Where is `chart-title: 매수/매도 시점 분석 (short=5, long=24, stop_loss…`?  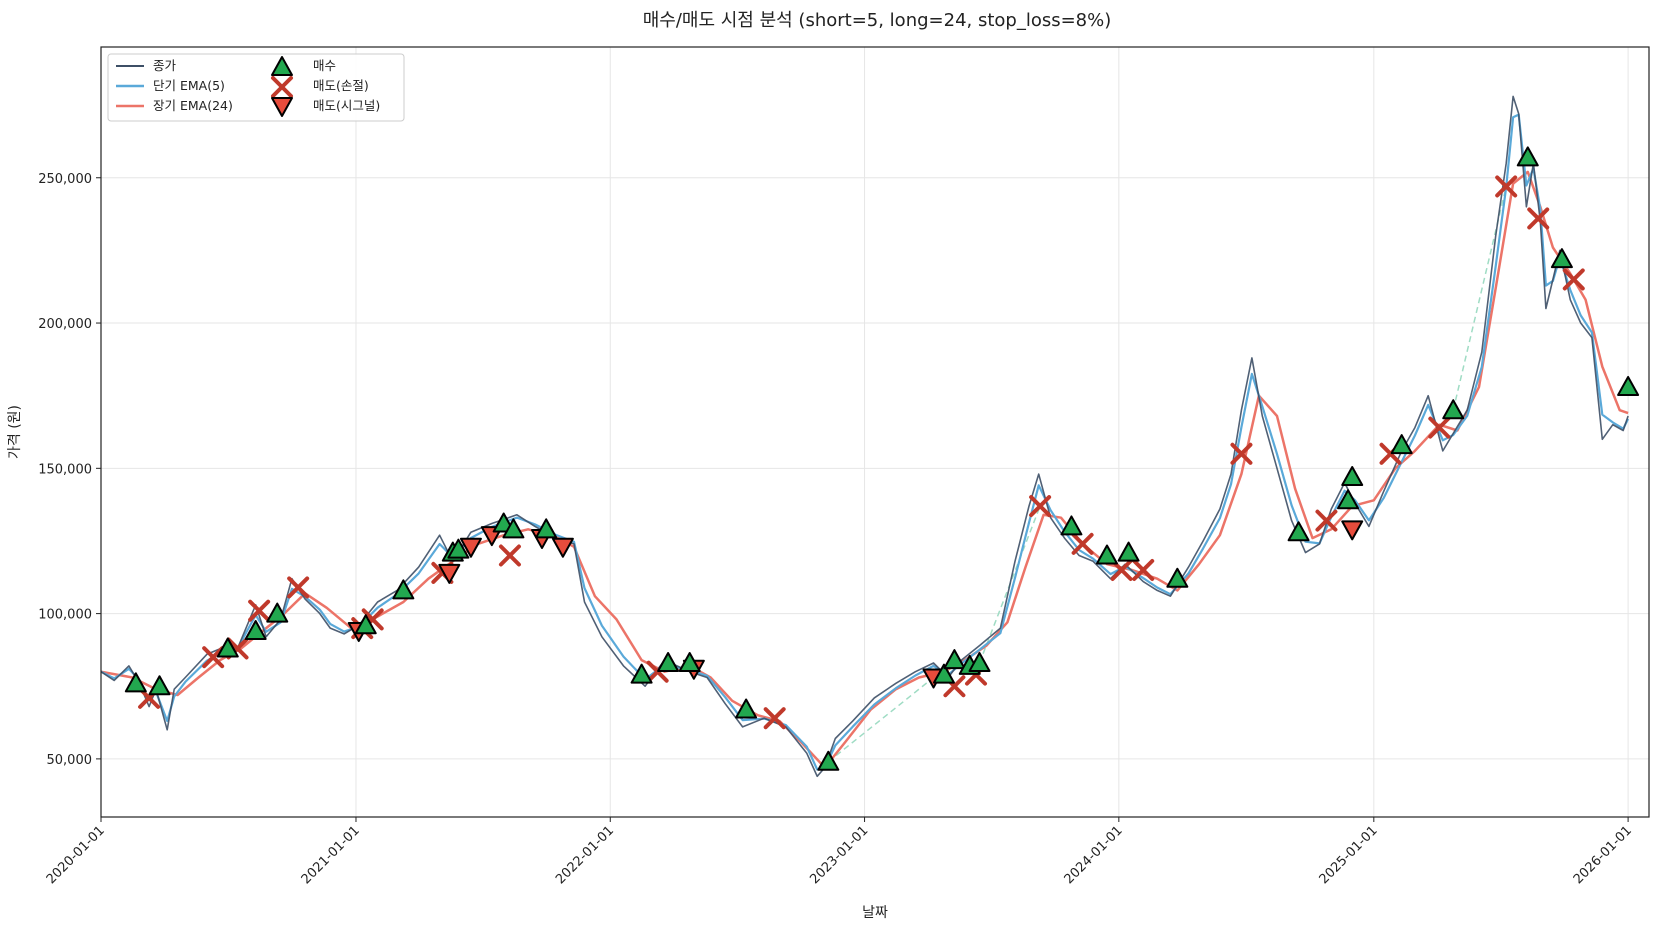
chart-title: 매수/매도 시점 분석 (short=5, long=24, stop_loss… is located at coordinates (877, 20).